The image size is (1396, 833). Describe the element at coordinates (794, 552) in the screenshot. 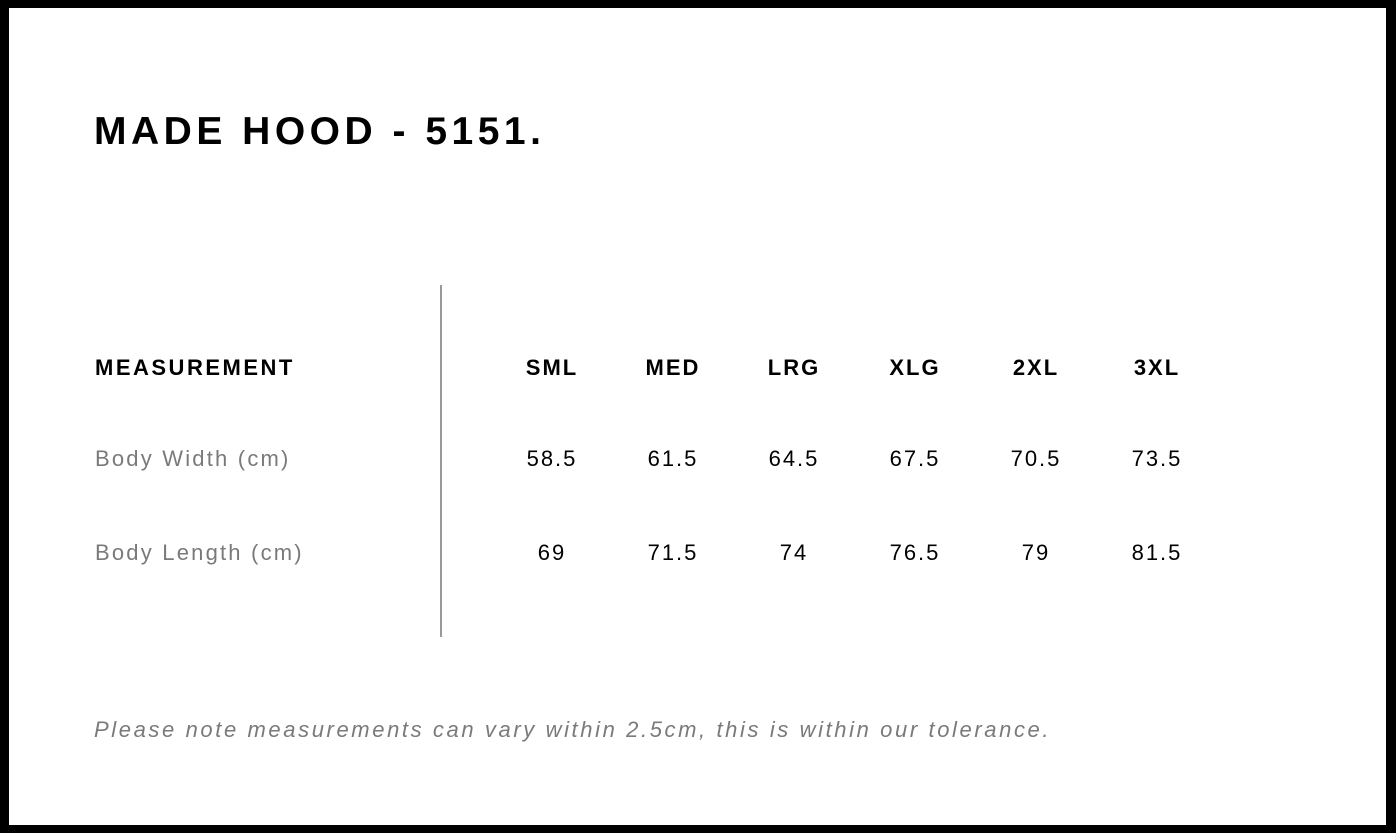

I see `cell-value: 74` at that location.